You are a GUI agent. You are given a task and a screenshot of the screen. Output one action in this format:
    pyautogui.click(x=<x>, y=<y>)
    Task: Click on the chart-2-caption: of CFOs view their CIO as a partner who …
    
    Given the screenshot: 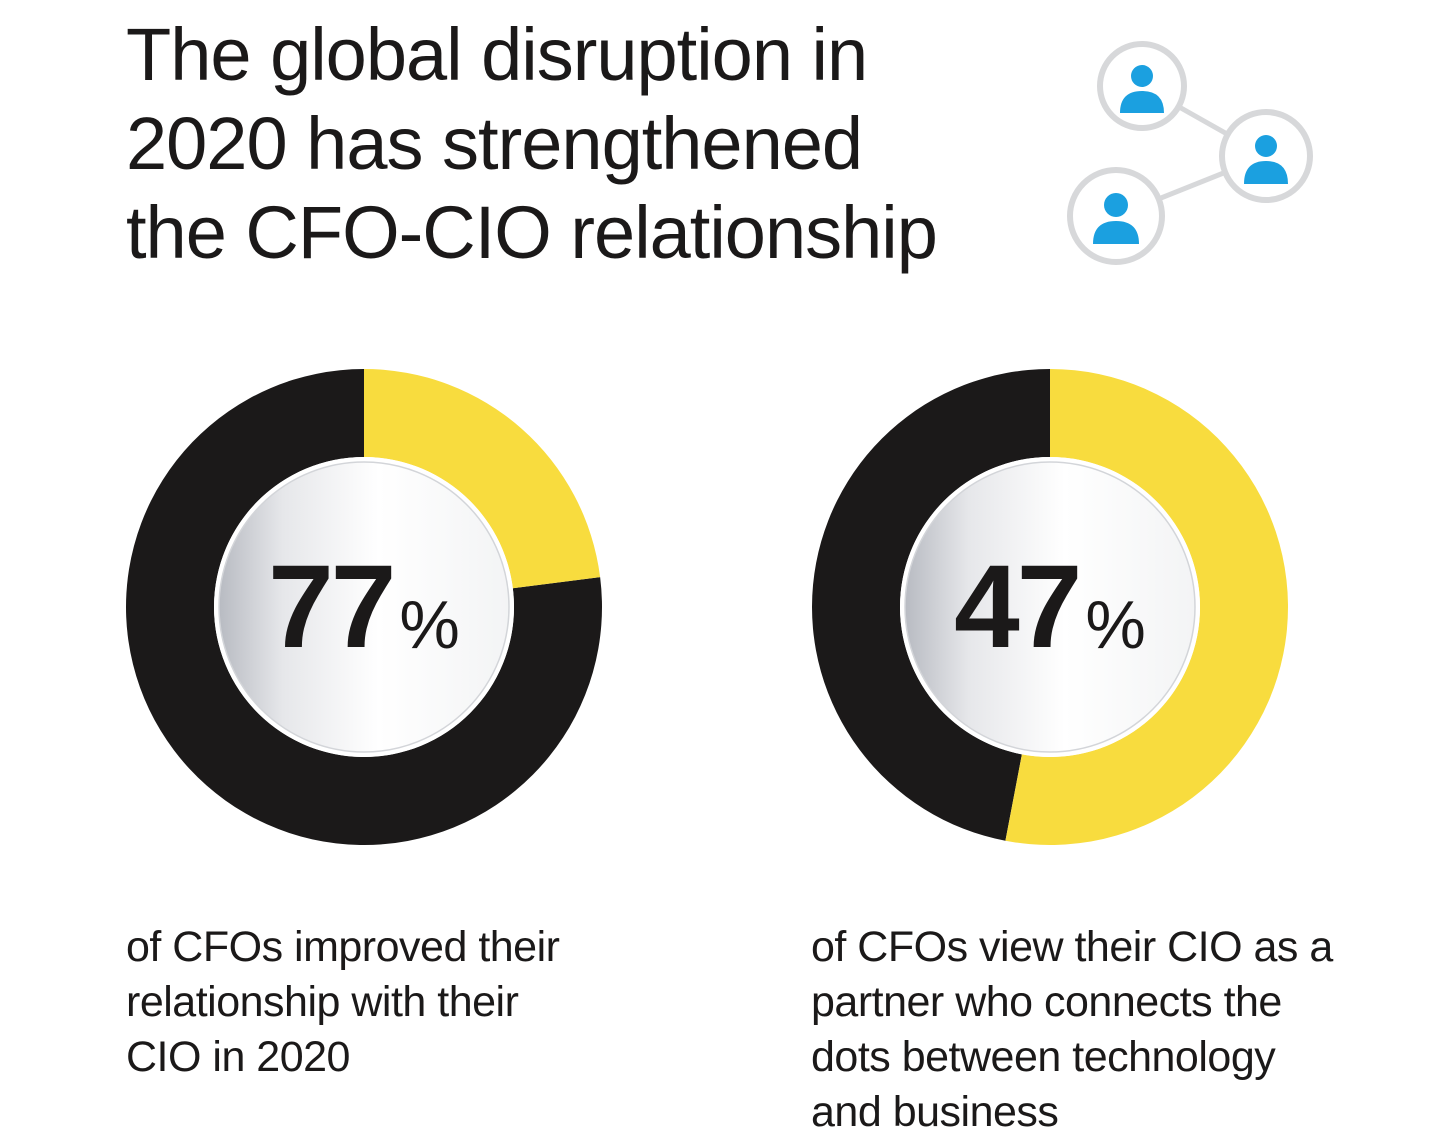 What is the action you would take?
    pyautogui.click(x=1111, y=1030)
    